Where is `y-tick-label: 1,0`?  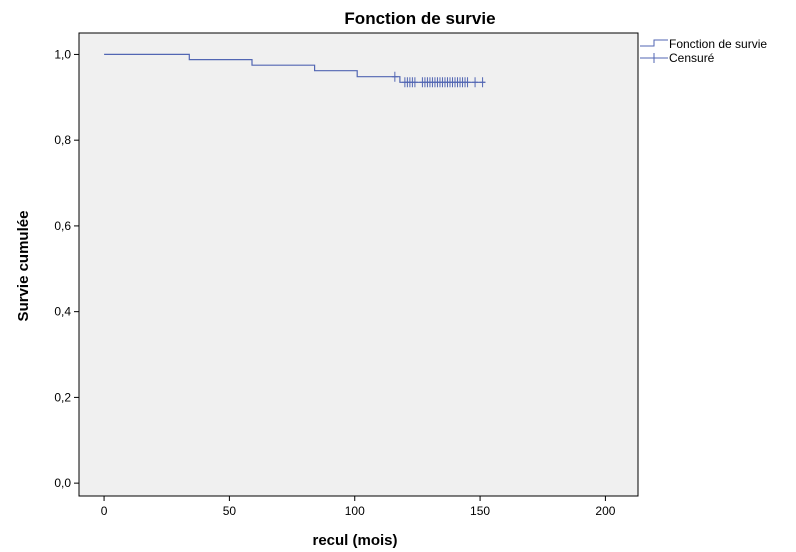
y-tick-label: 1,0 is located at coordinates (62, 54).